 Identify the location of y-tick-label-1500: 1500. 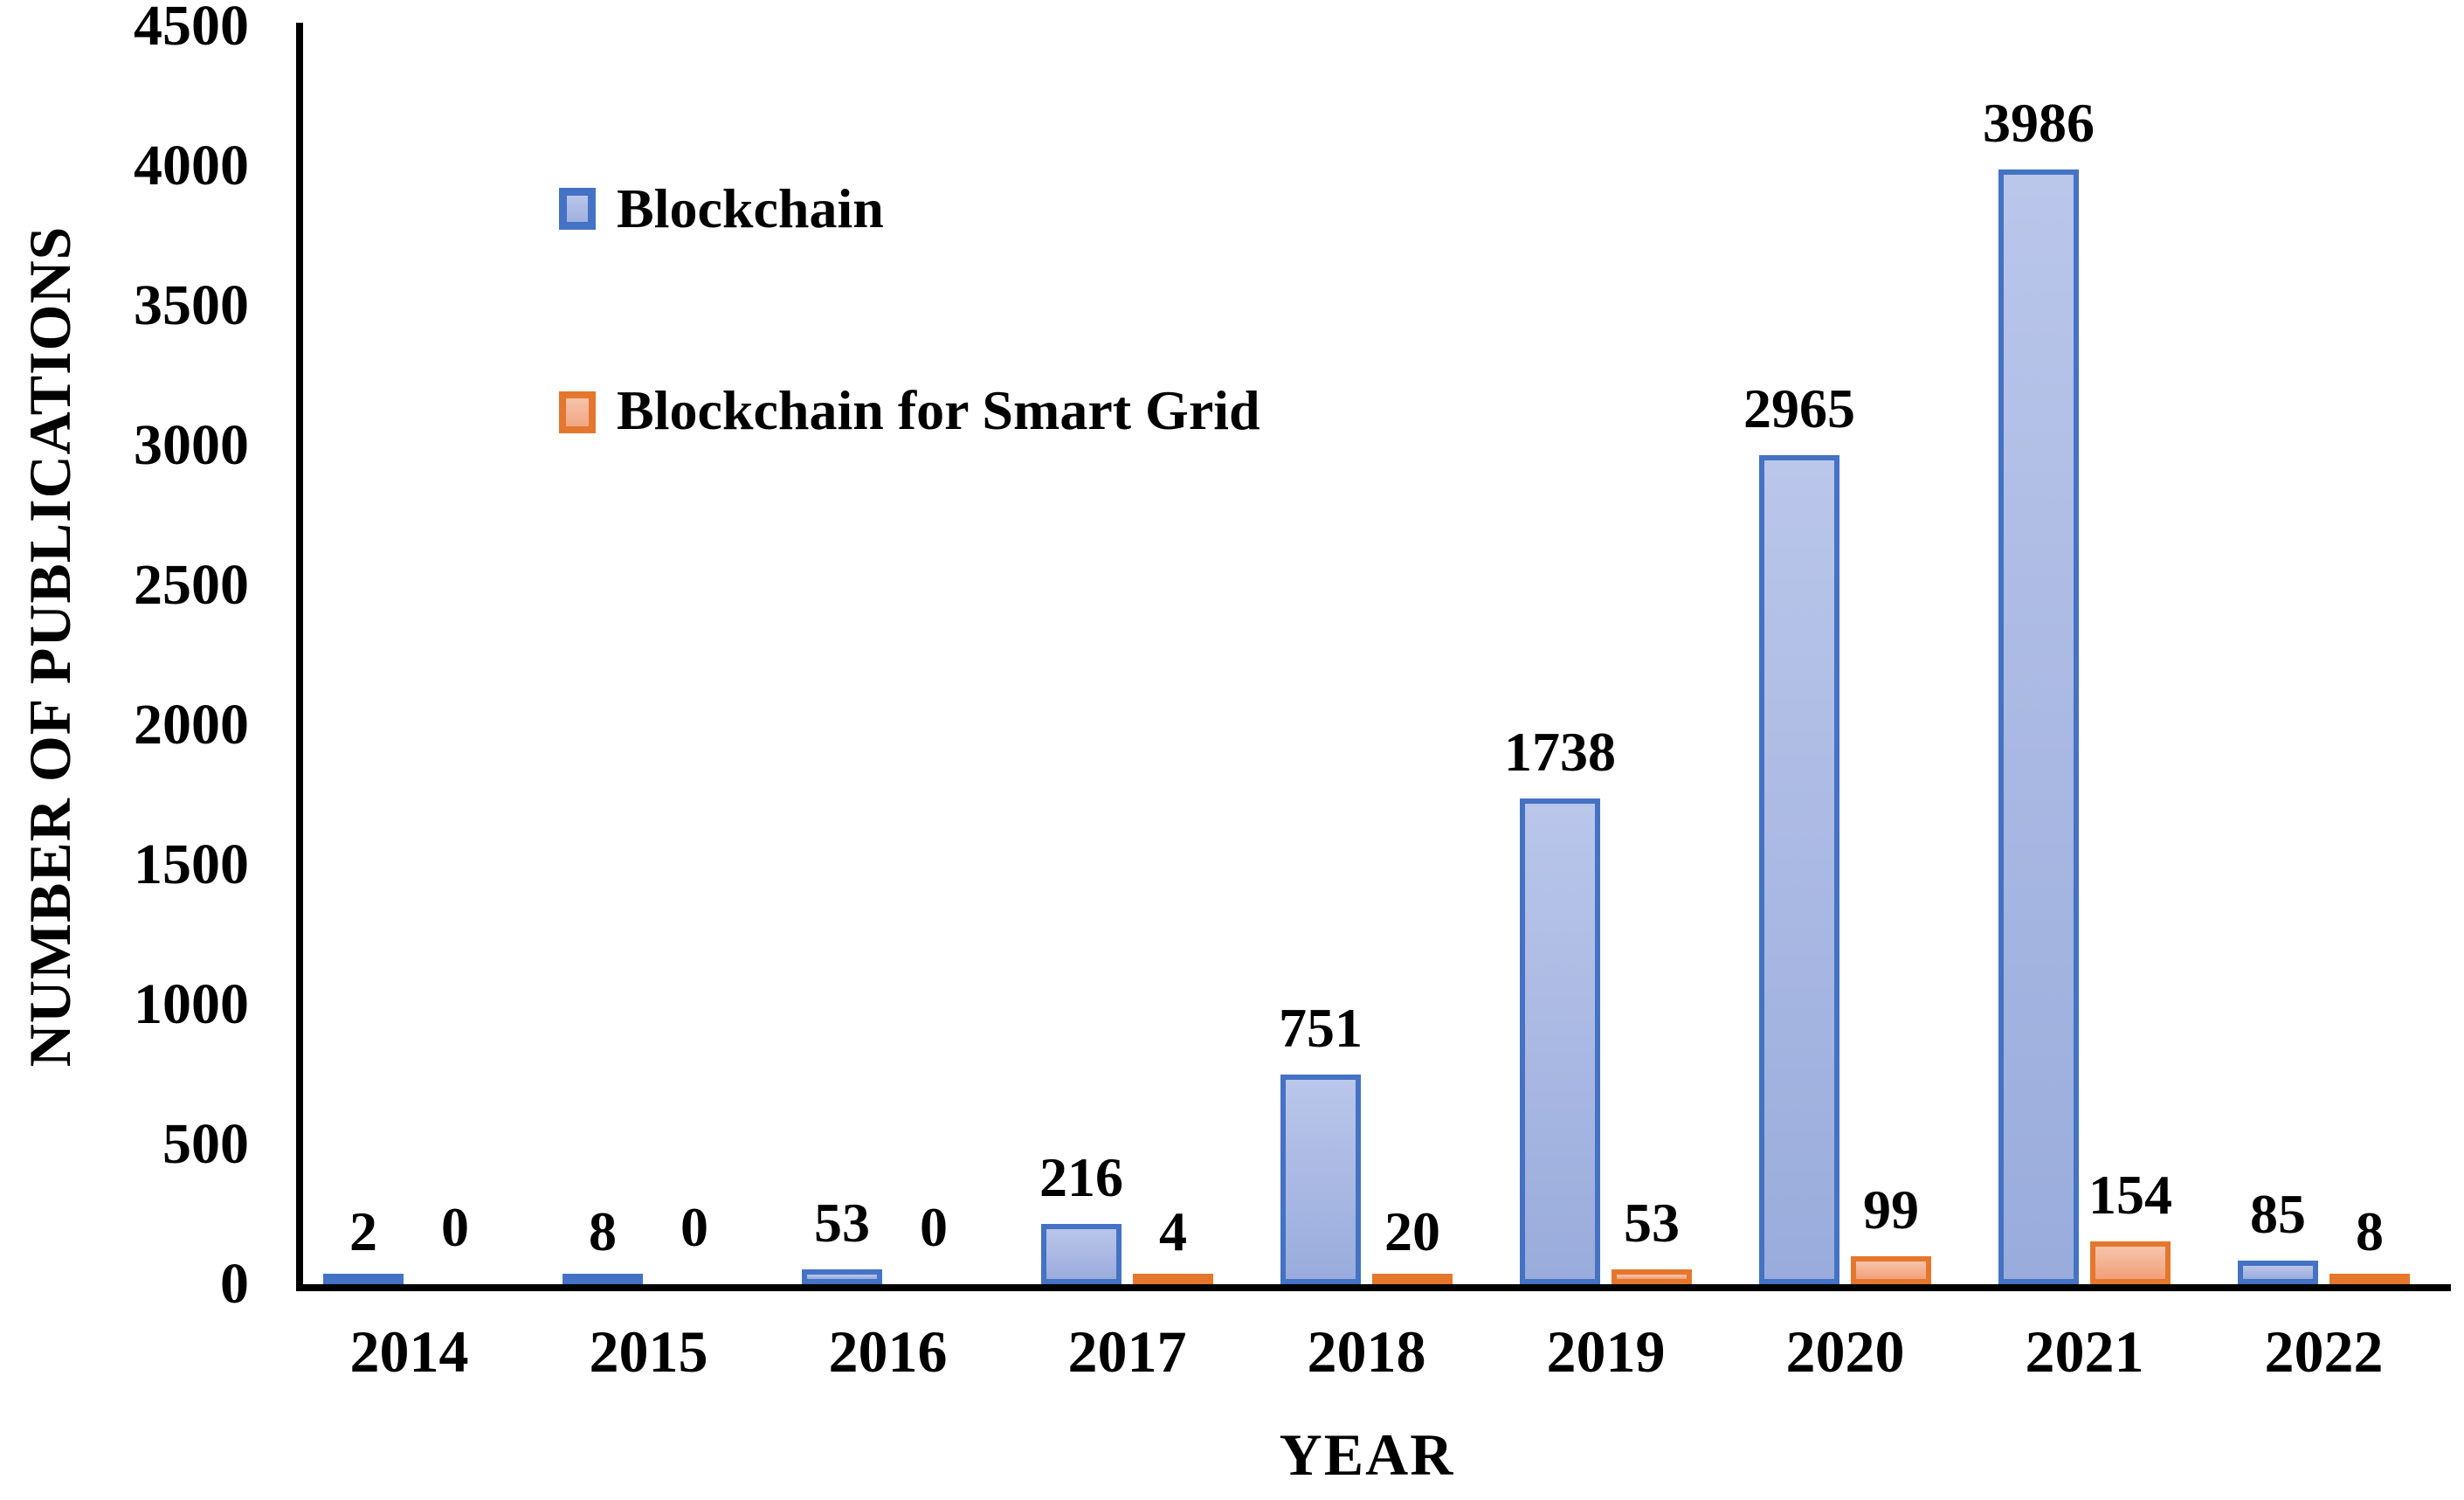
(191, 865).